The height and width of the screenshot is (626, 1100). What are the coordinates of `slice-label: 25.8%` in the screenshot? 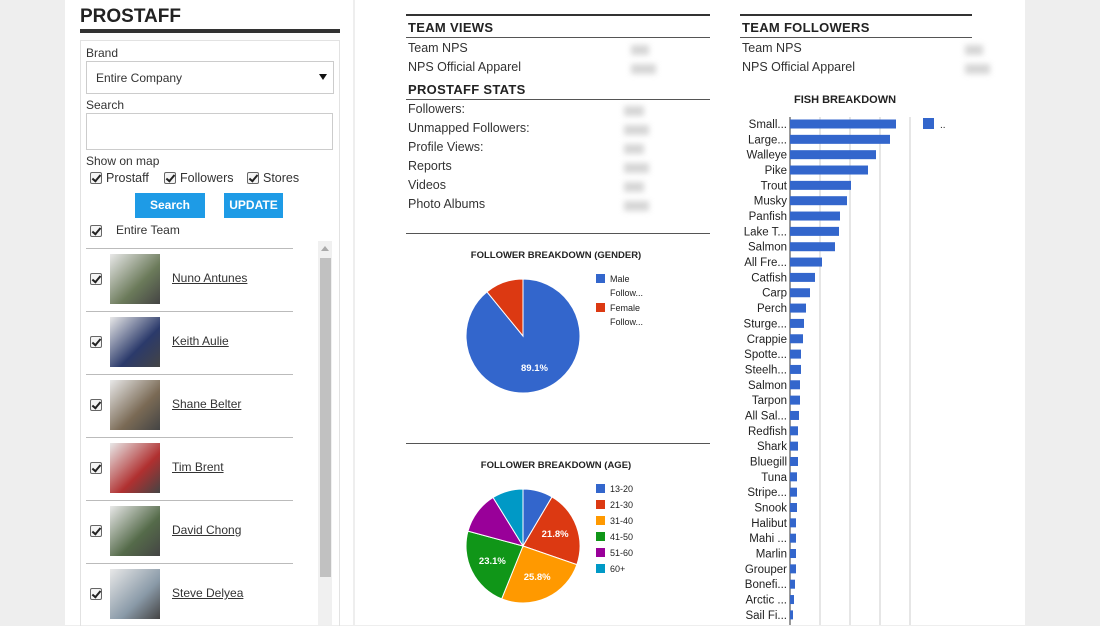 It's located at (537, 577).